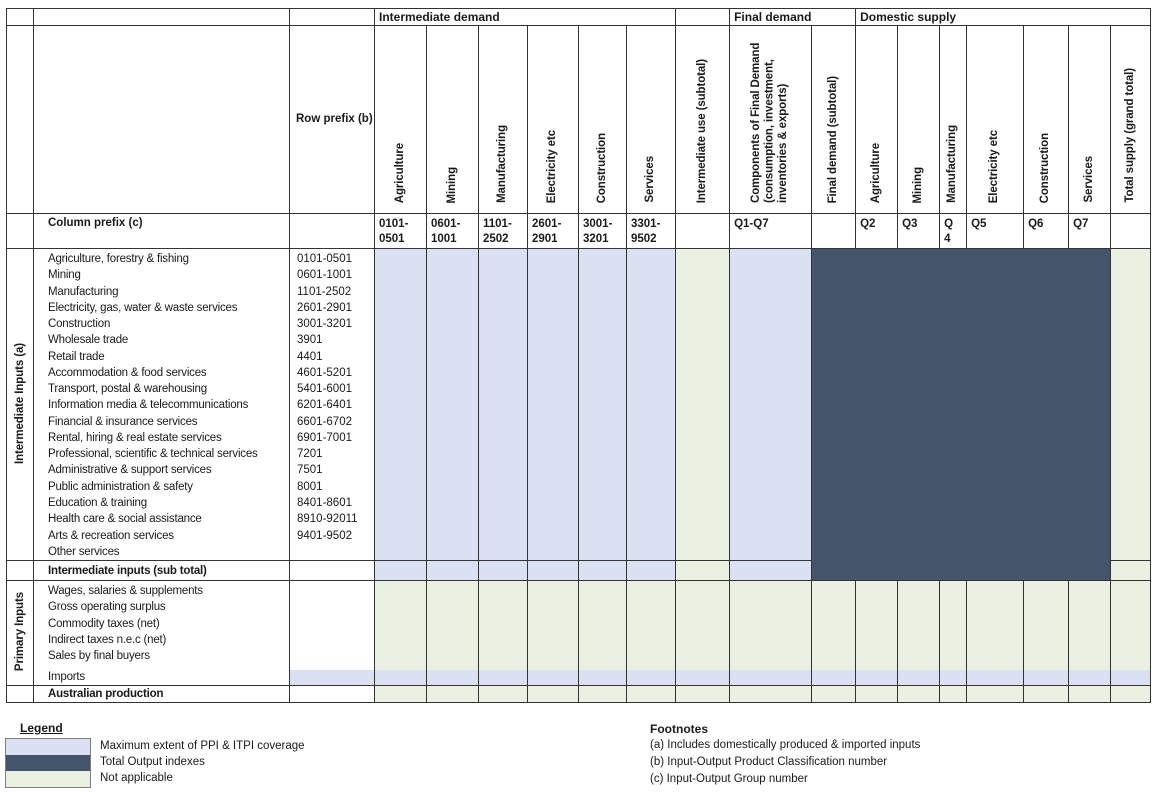 The width and height of the screenshot is (1161, 794). Describe the element at coordinates (76, 356) in the screenshot. I see `row-label: Retail trade` at that location.